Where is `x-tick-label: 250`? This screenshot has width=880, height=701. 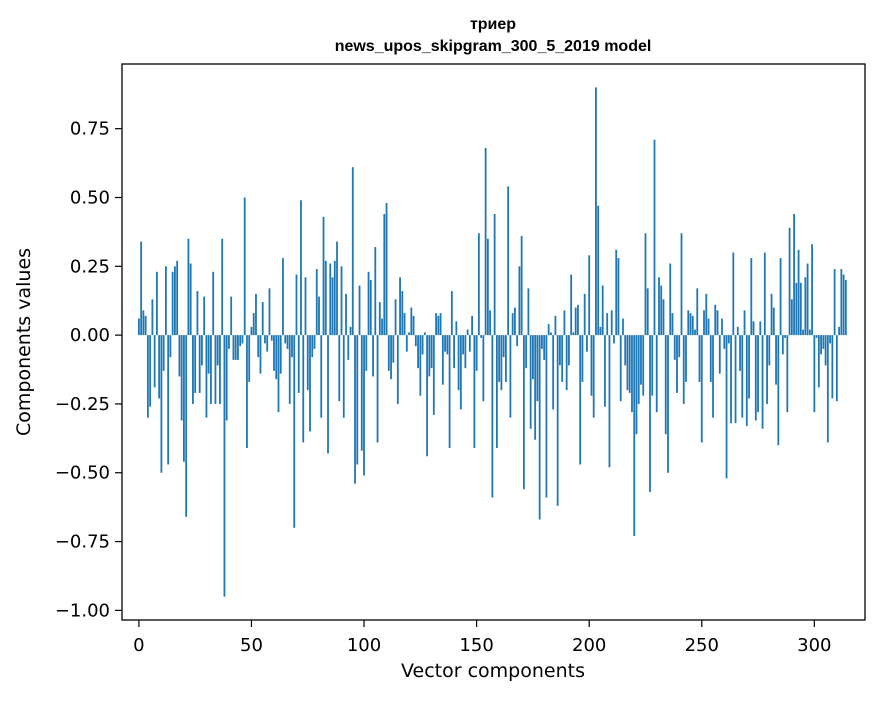
x-tick-label: 250 is located at coordinates (702, 645).